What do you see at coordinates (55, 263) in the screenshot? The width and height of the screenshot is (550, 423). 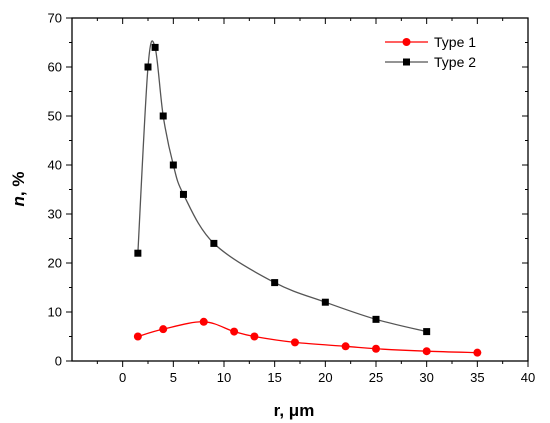 I see `y-tick-label: 20` at bounding box center [55, 263].